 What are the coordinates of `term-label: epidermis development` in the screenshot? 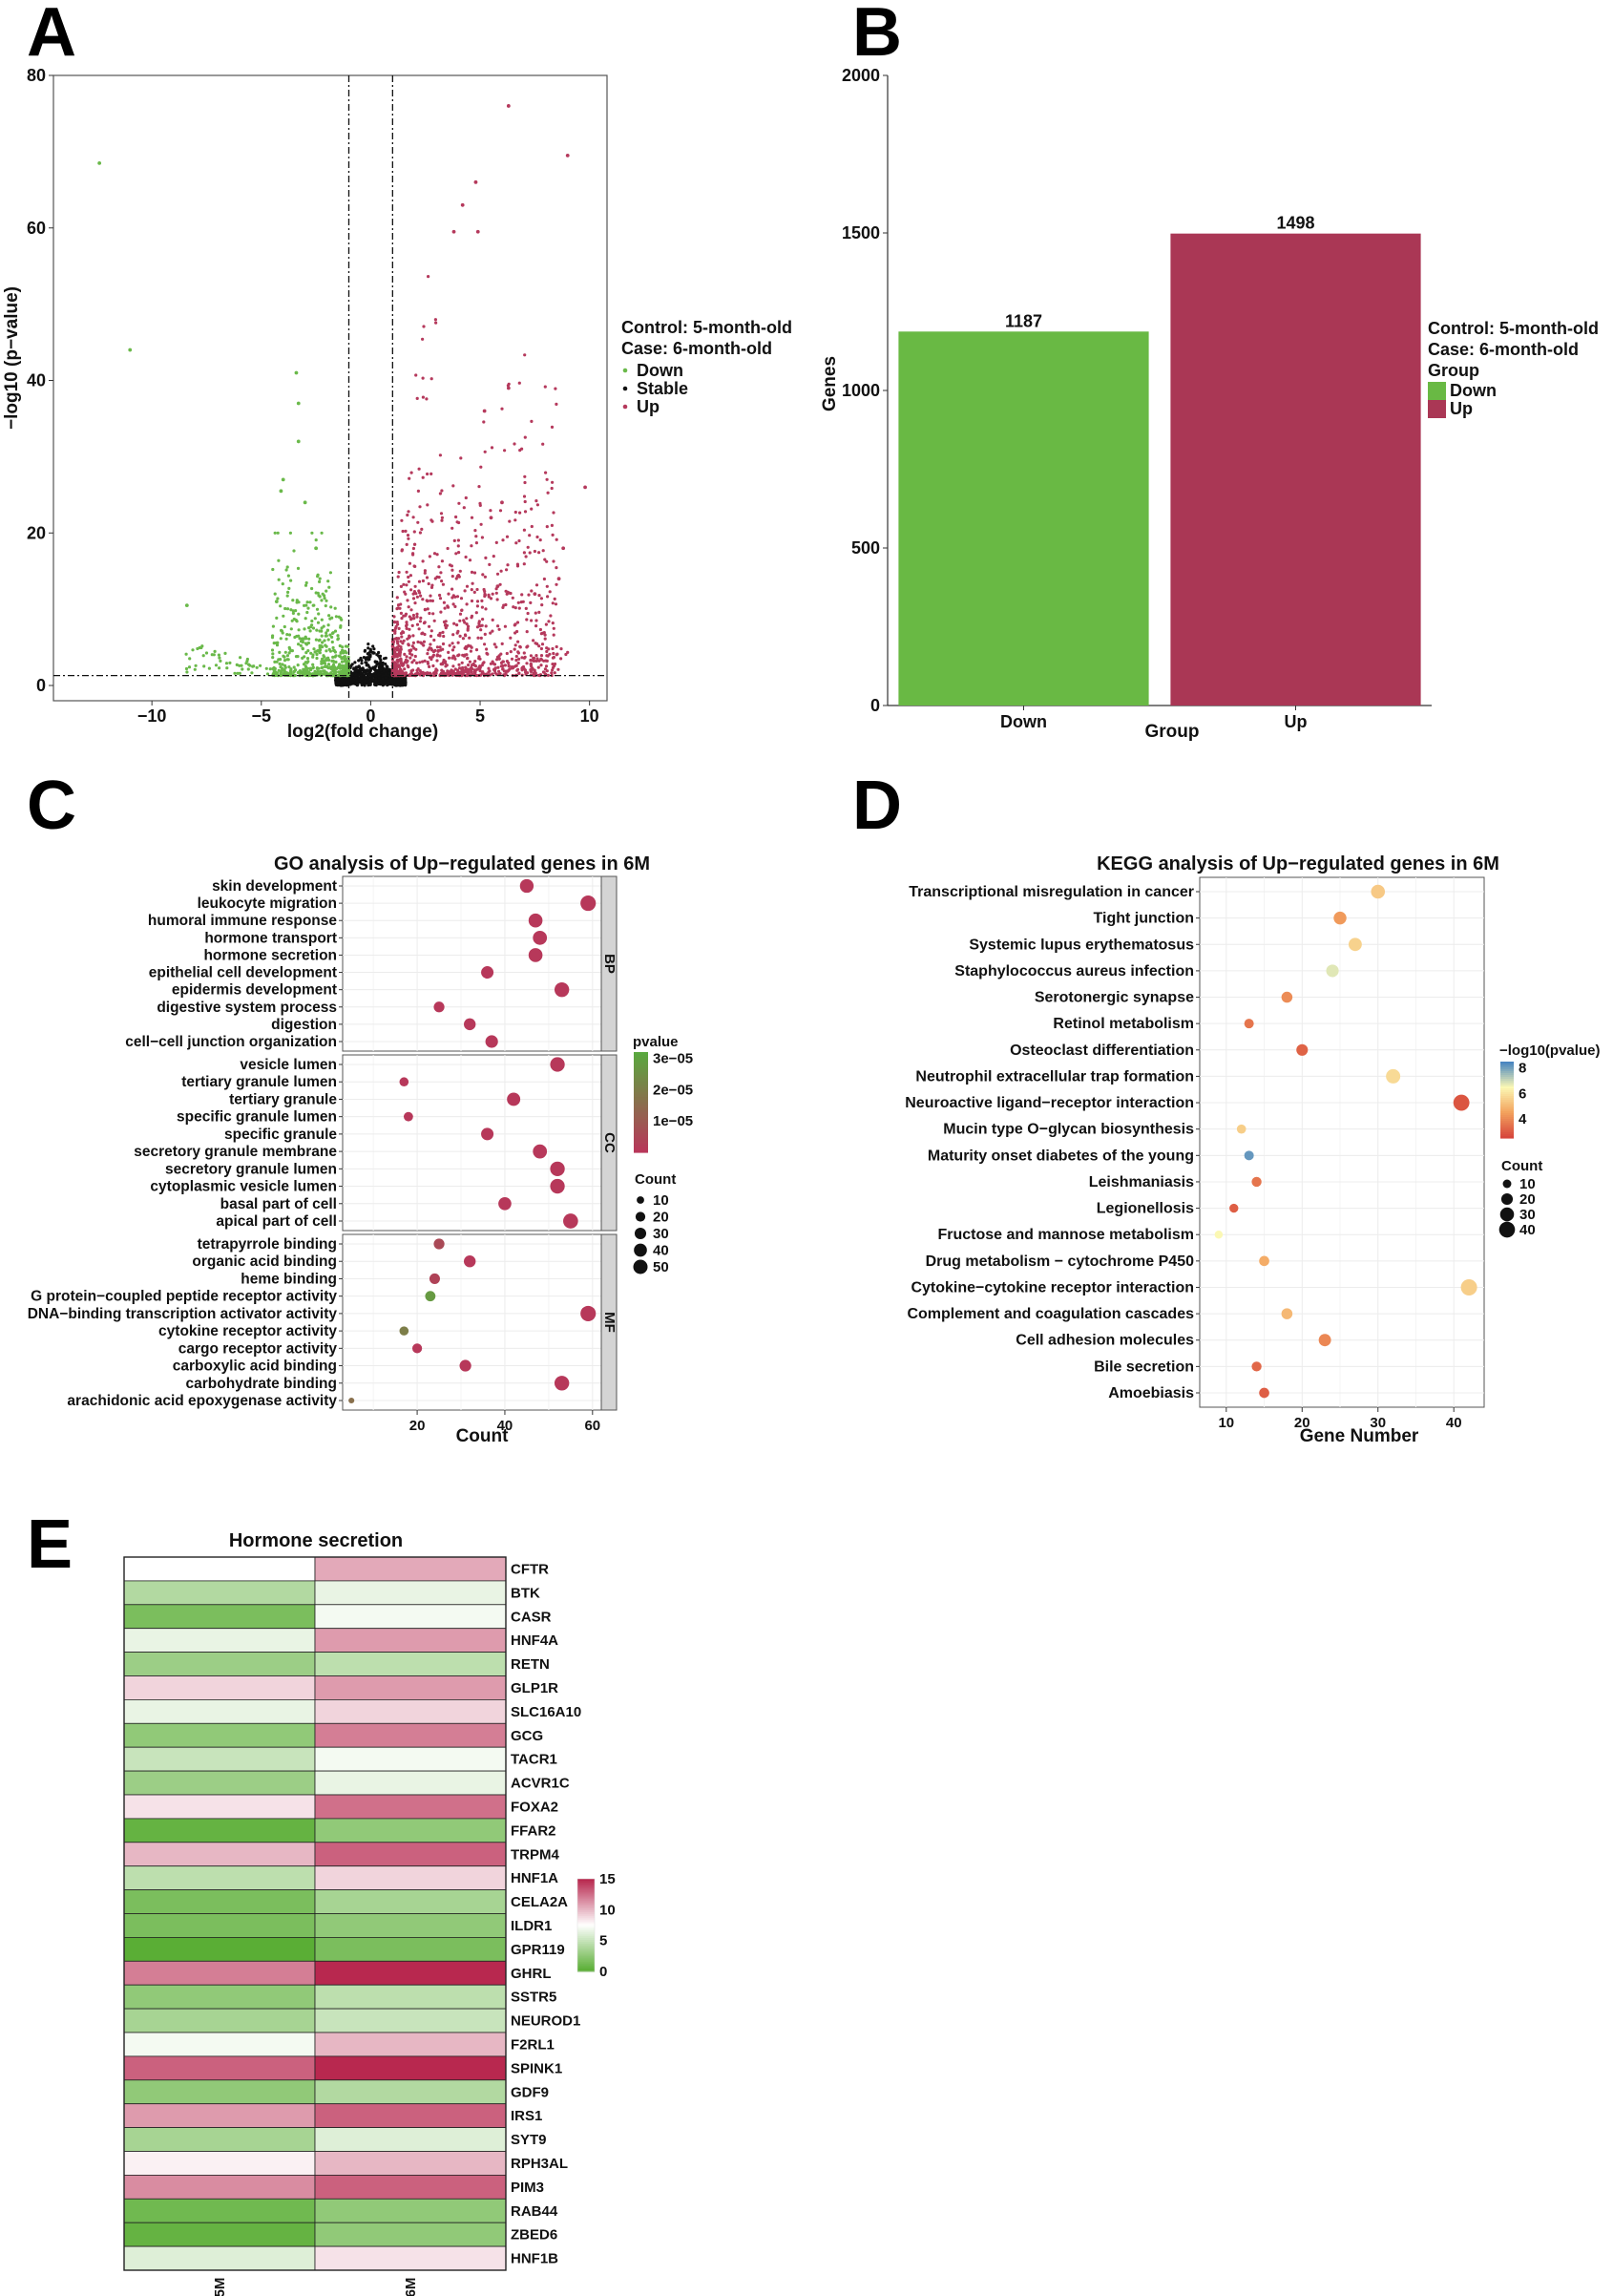 It's located at (254, 990).